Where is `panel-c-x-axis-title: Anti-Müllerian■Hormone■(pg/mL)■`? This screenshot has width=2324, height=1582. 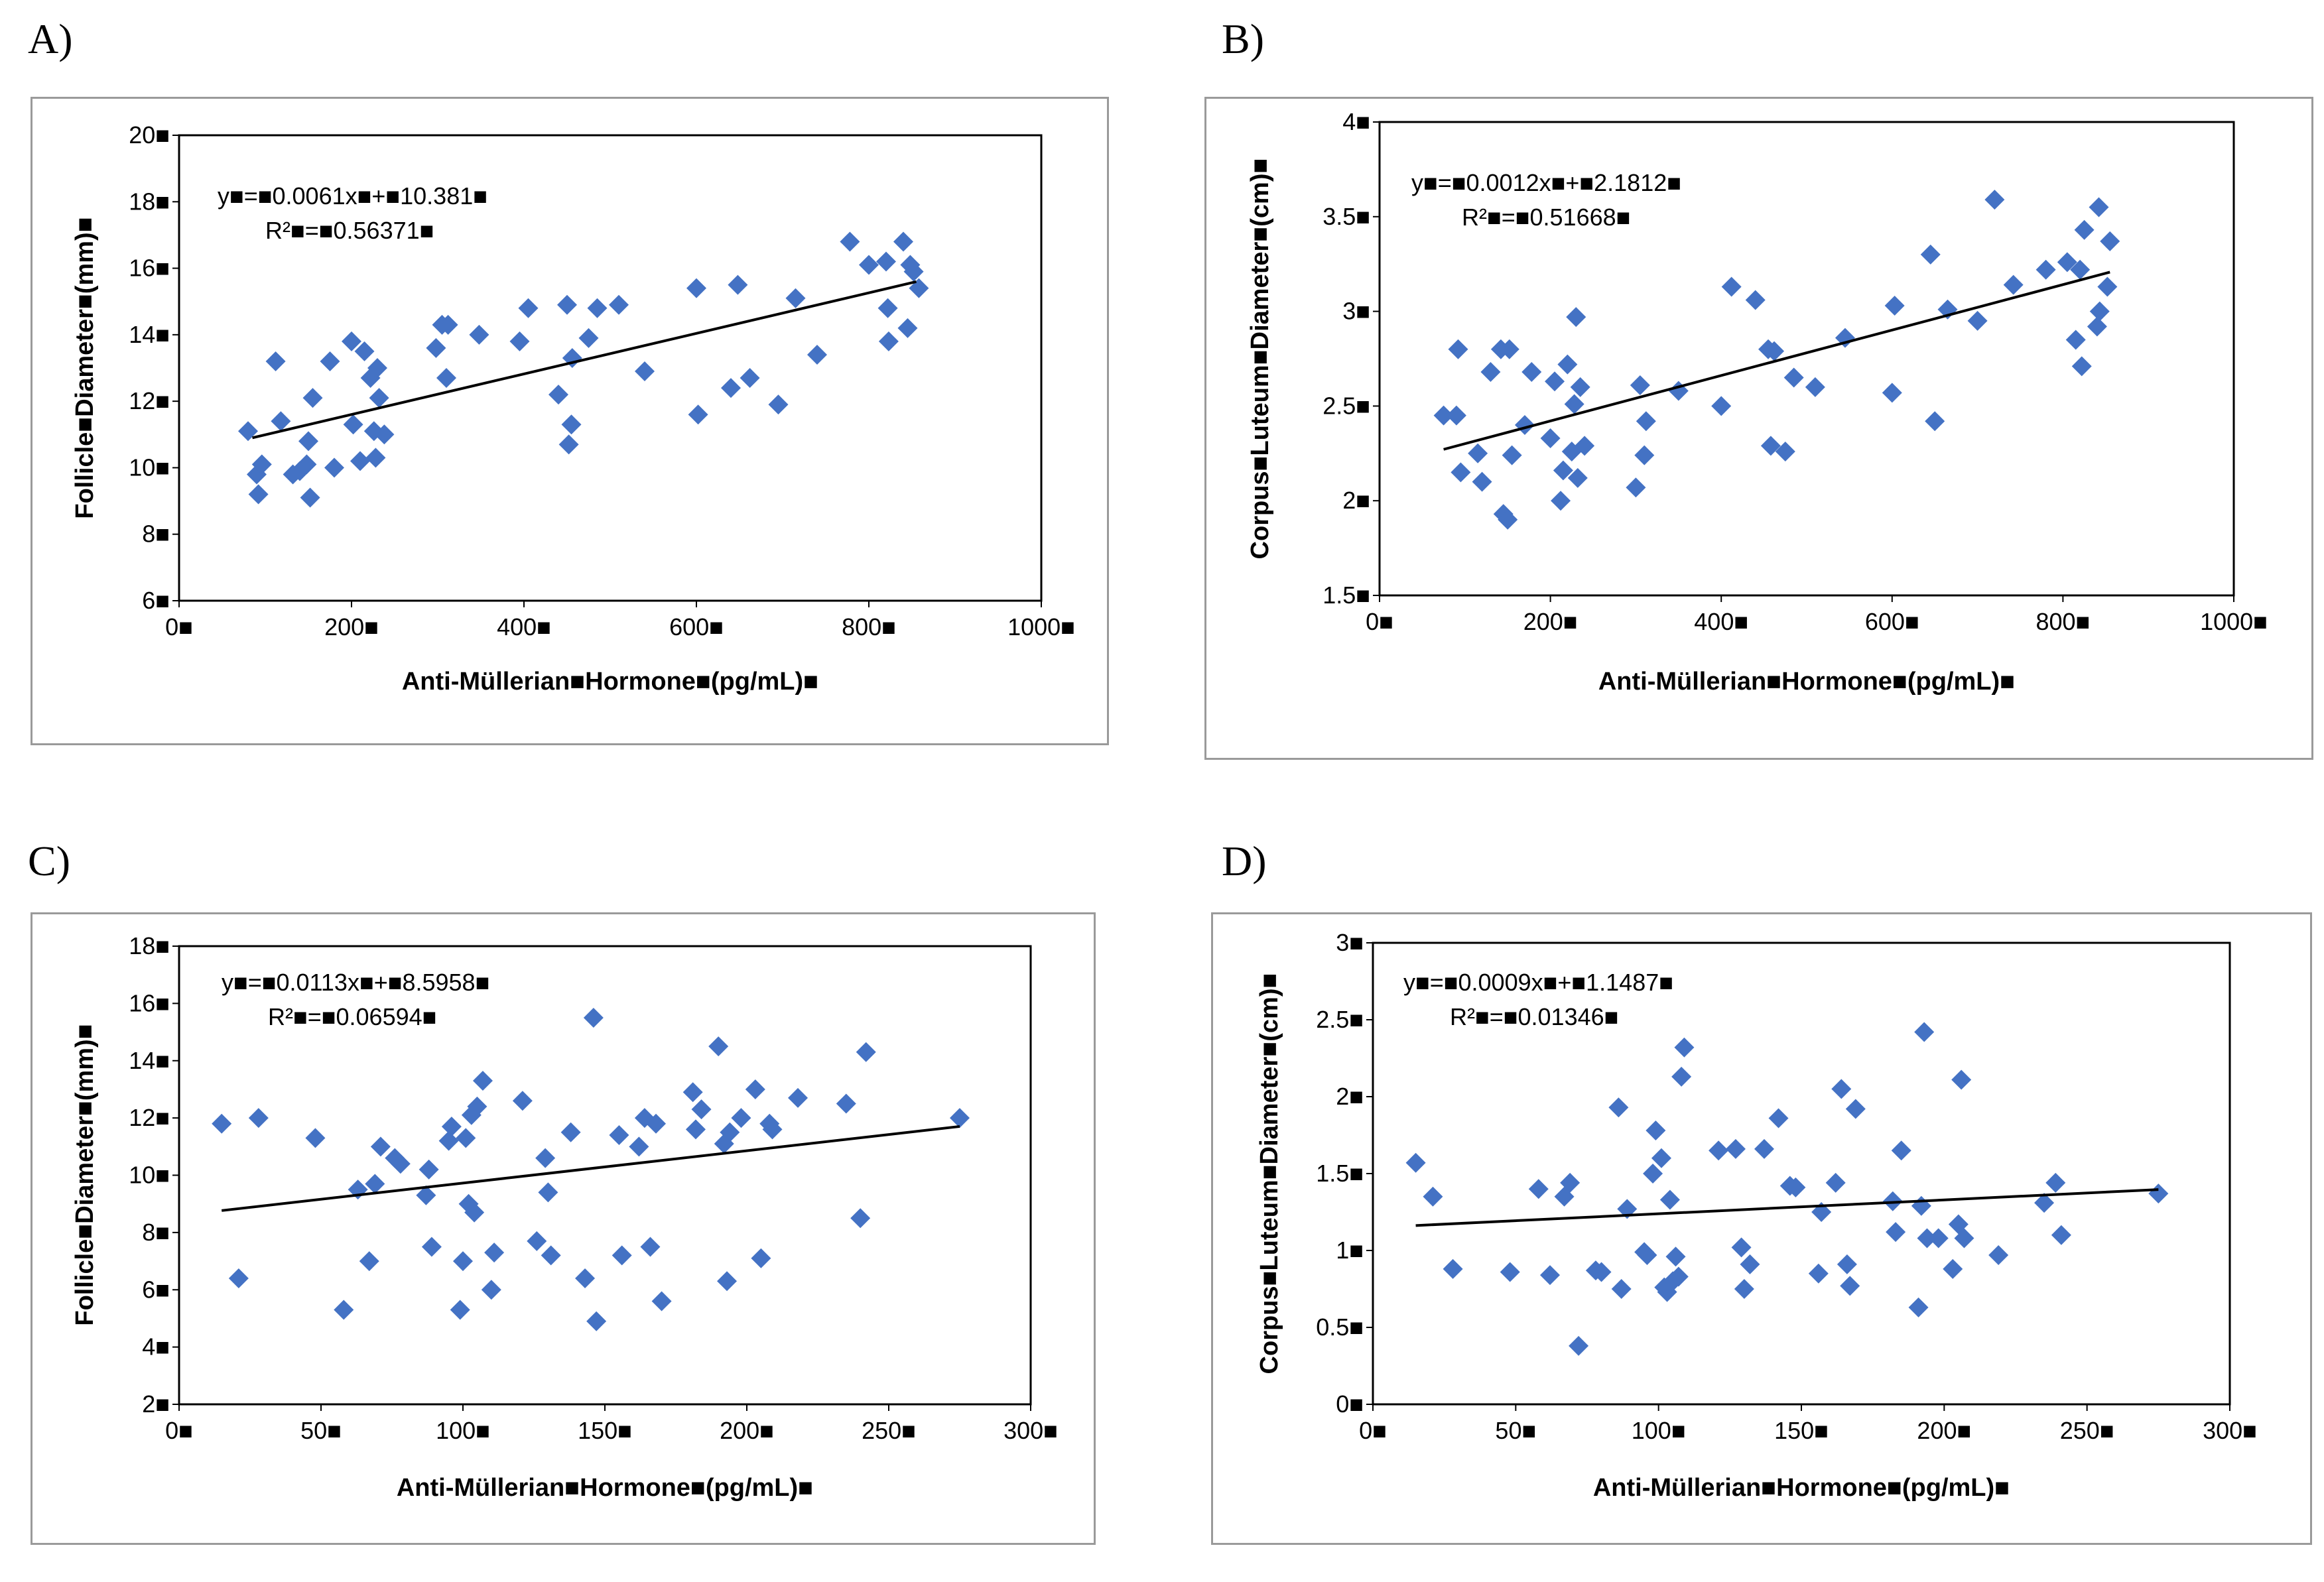
panel-c-x-axis-title: Anti-Müllerian■Hormone■(pg/mL)■ is located at coordinates (605, 1488).